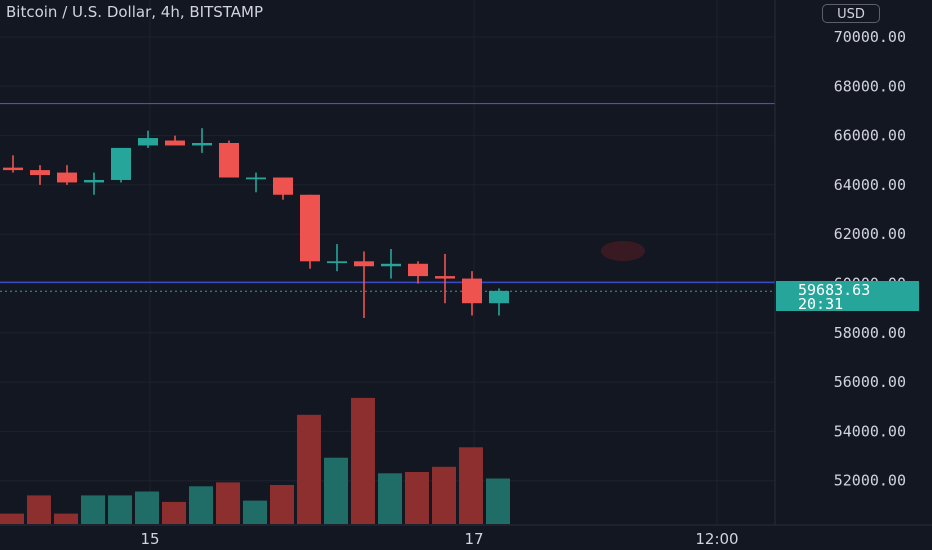  Describe the element at coordinates (851, 13) in the screenshot. I see `currency-button: USD` at that location.